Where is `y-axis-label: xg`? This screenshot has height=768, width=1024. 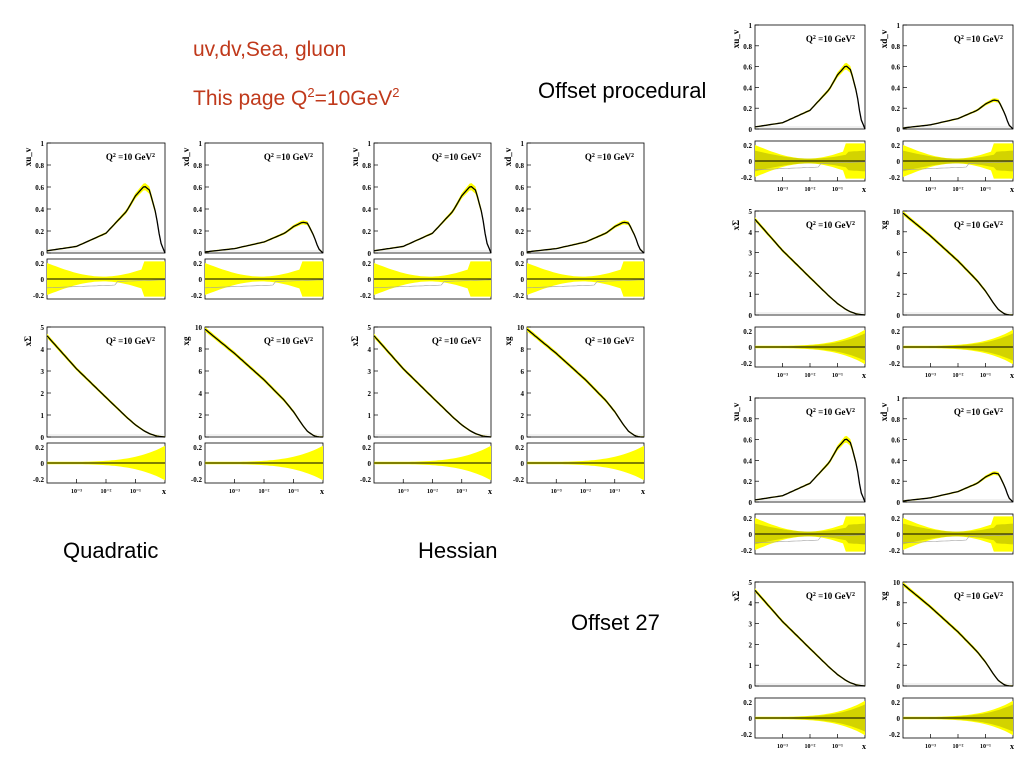 y-axis-label: xg is located at coordinates (186, 341).